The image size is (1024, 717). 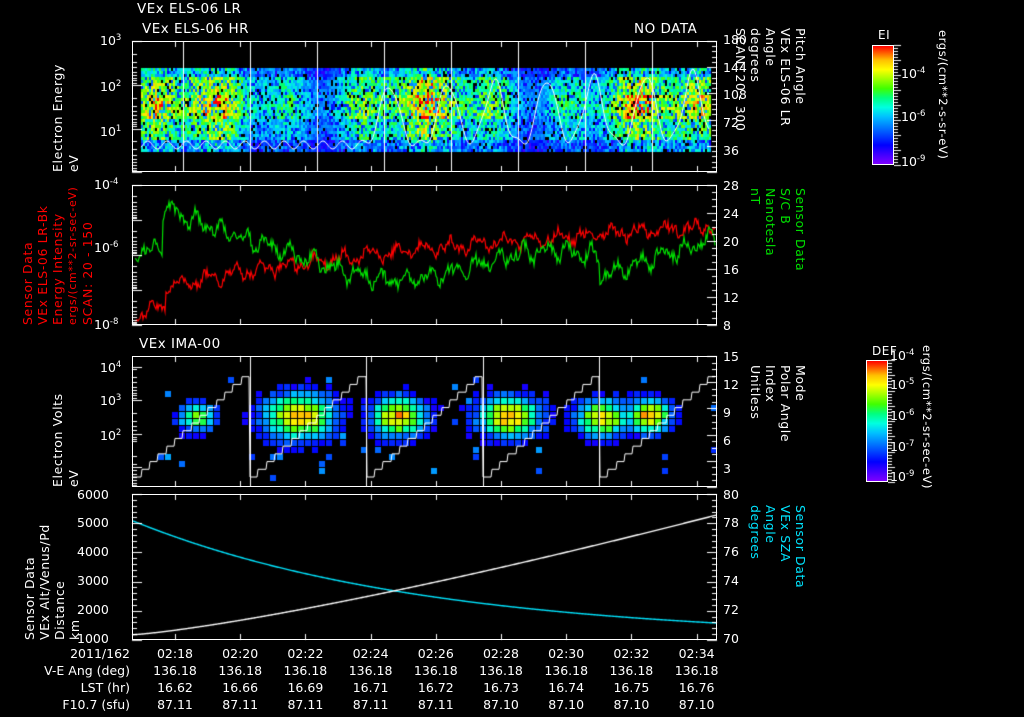 I want to click on panel2-left-axis-label-line5: SCAN: 20 - 150, so click(x=87, y=273).